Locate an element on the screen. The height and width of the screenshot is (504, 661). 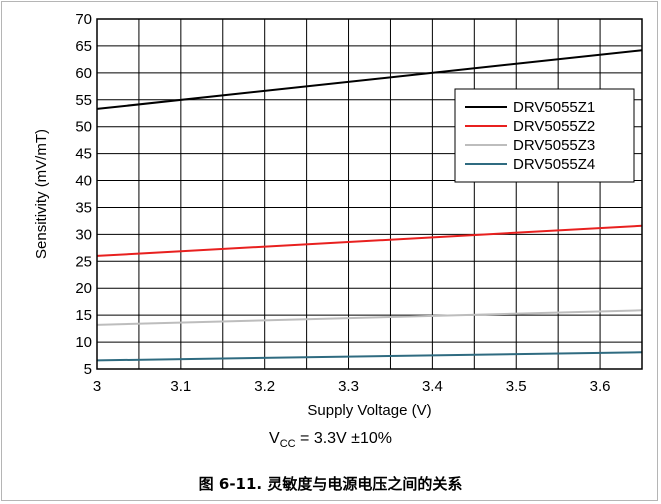
legend-box is located at coordinates (544, 135).